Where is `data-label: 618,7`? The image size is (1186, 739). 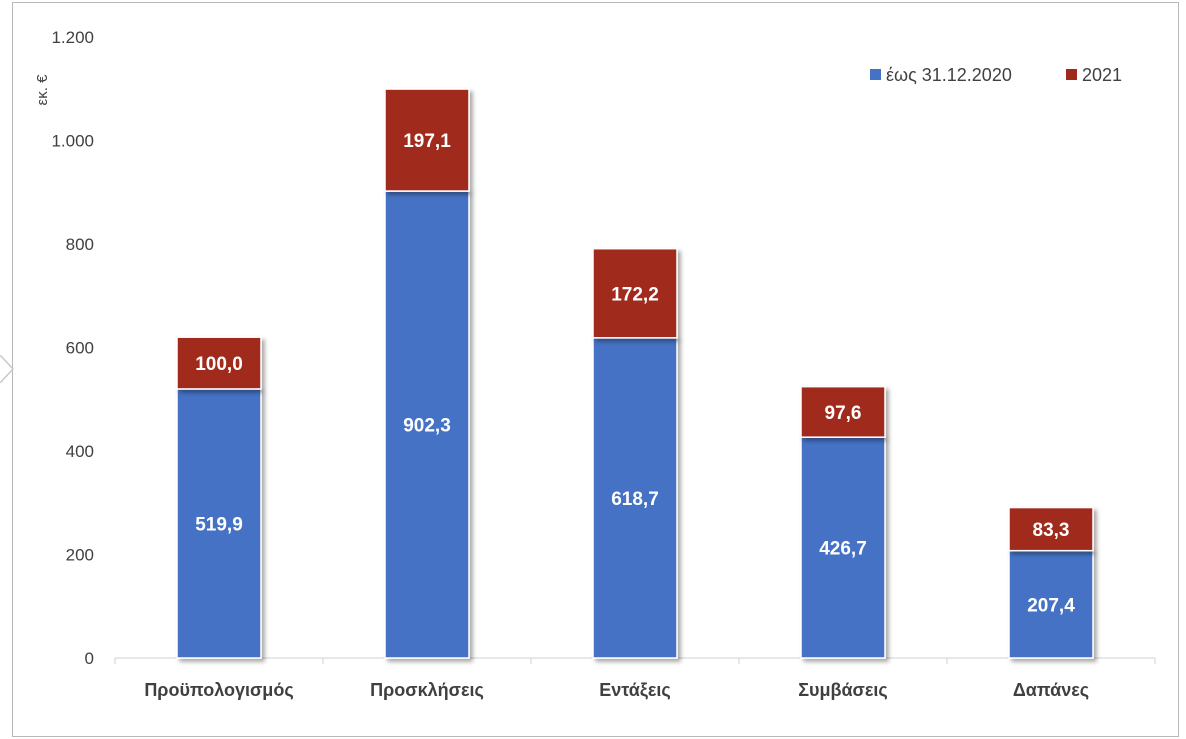 data-label: 618,7 is located at coordinates (635, 499).